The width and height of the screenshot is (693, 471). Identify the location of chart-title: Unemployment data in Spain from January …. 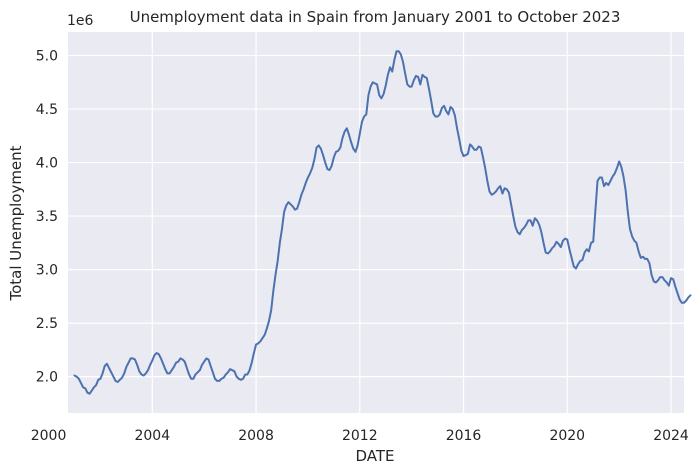
(375, 17).